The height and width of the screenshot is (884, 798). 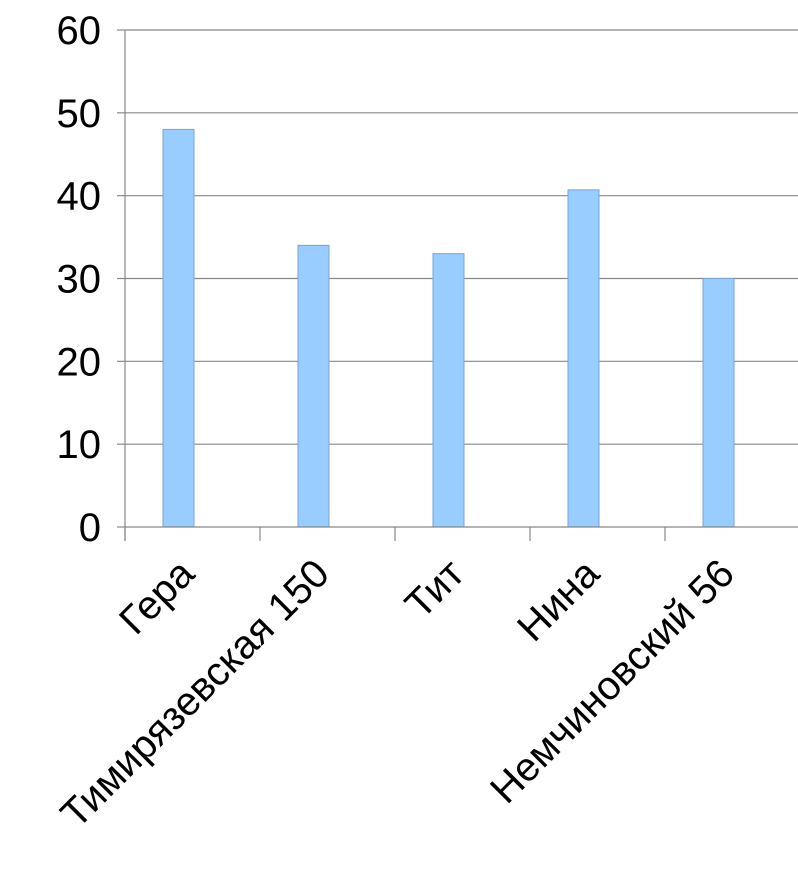 I want to click on y-tick-label: 20, so click(x=79, y=362).